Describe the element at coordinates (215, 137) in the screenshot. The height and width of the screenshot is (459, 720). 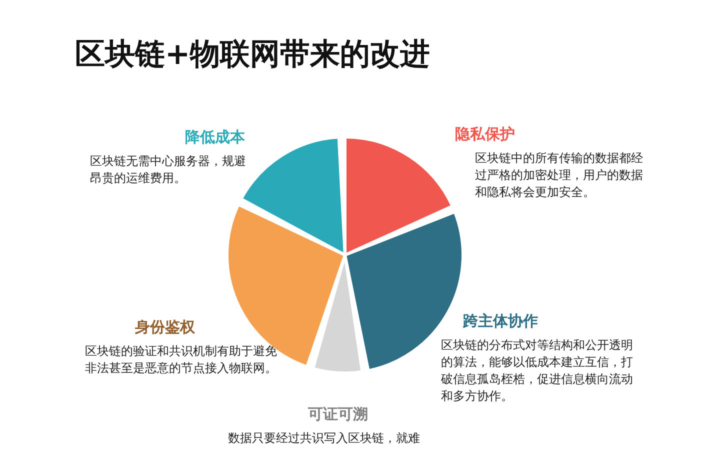
I see `slice-label: 降低成本` at that location.